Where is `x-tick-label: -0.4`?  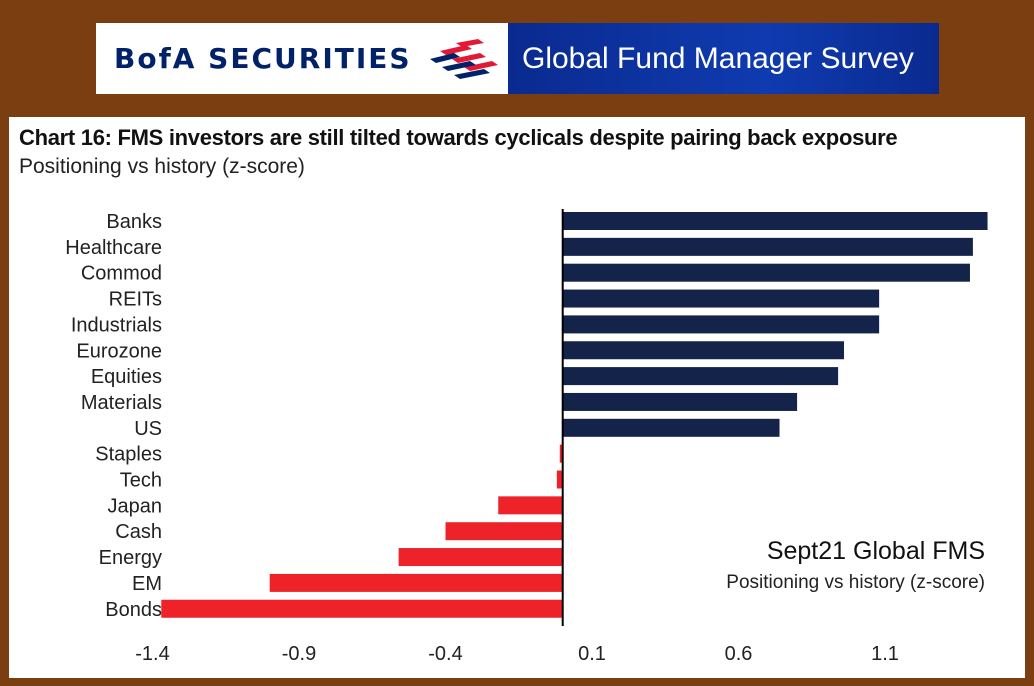 x-tick-label: -0.4 is located at coordinates (445, 654).